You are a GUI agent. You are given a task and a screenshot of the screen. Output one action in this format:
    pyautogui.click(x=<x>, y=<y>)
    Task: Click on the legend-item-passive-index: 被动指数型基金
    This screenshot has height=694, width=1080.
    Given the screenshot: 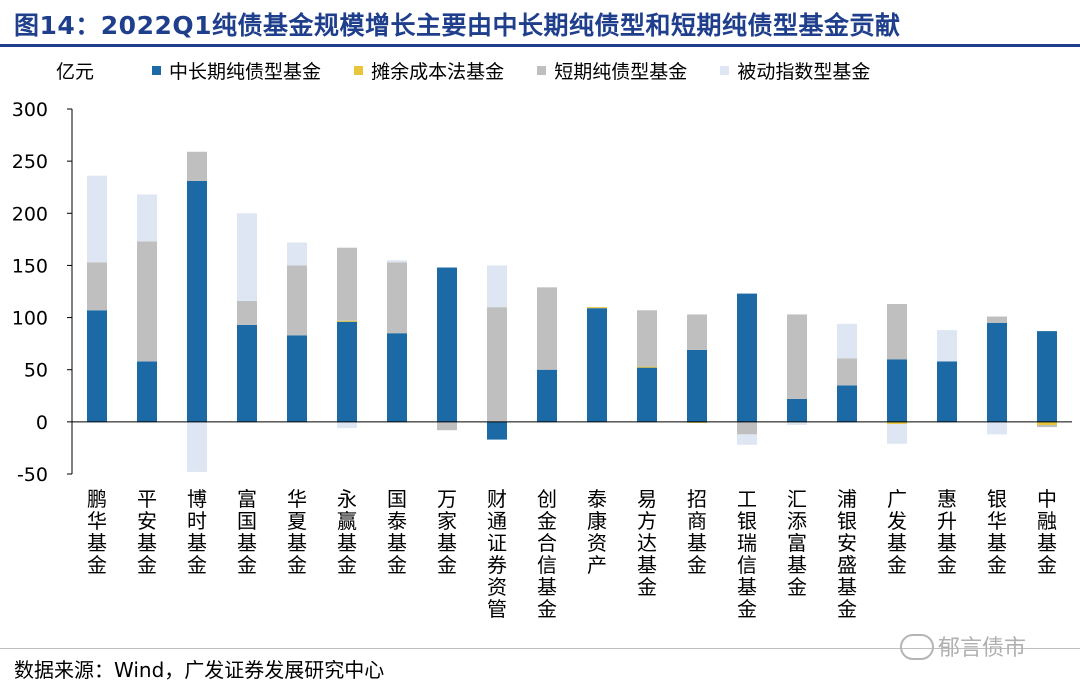 What is the action you would take?
    pyautogui.click(x=795, y=70)
    